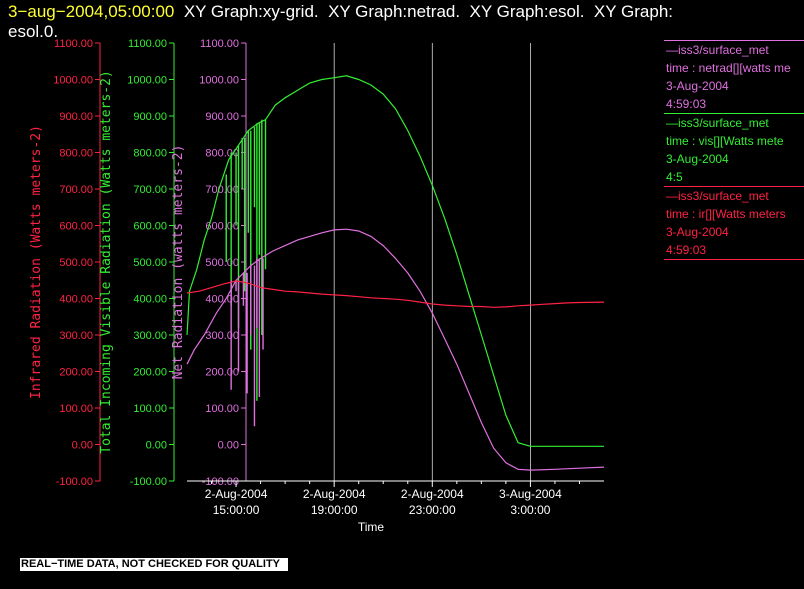 Image resolution: width=804 pixels, height=589 pixels. What do you see at coordinates (530, 502) in the screenshot?
I see `x-tick-label: 3-Aug-2004 3:00:00` at bounding box center [530, 502].